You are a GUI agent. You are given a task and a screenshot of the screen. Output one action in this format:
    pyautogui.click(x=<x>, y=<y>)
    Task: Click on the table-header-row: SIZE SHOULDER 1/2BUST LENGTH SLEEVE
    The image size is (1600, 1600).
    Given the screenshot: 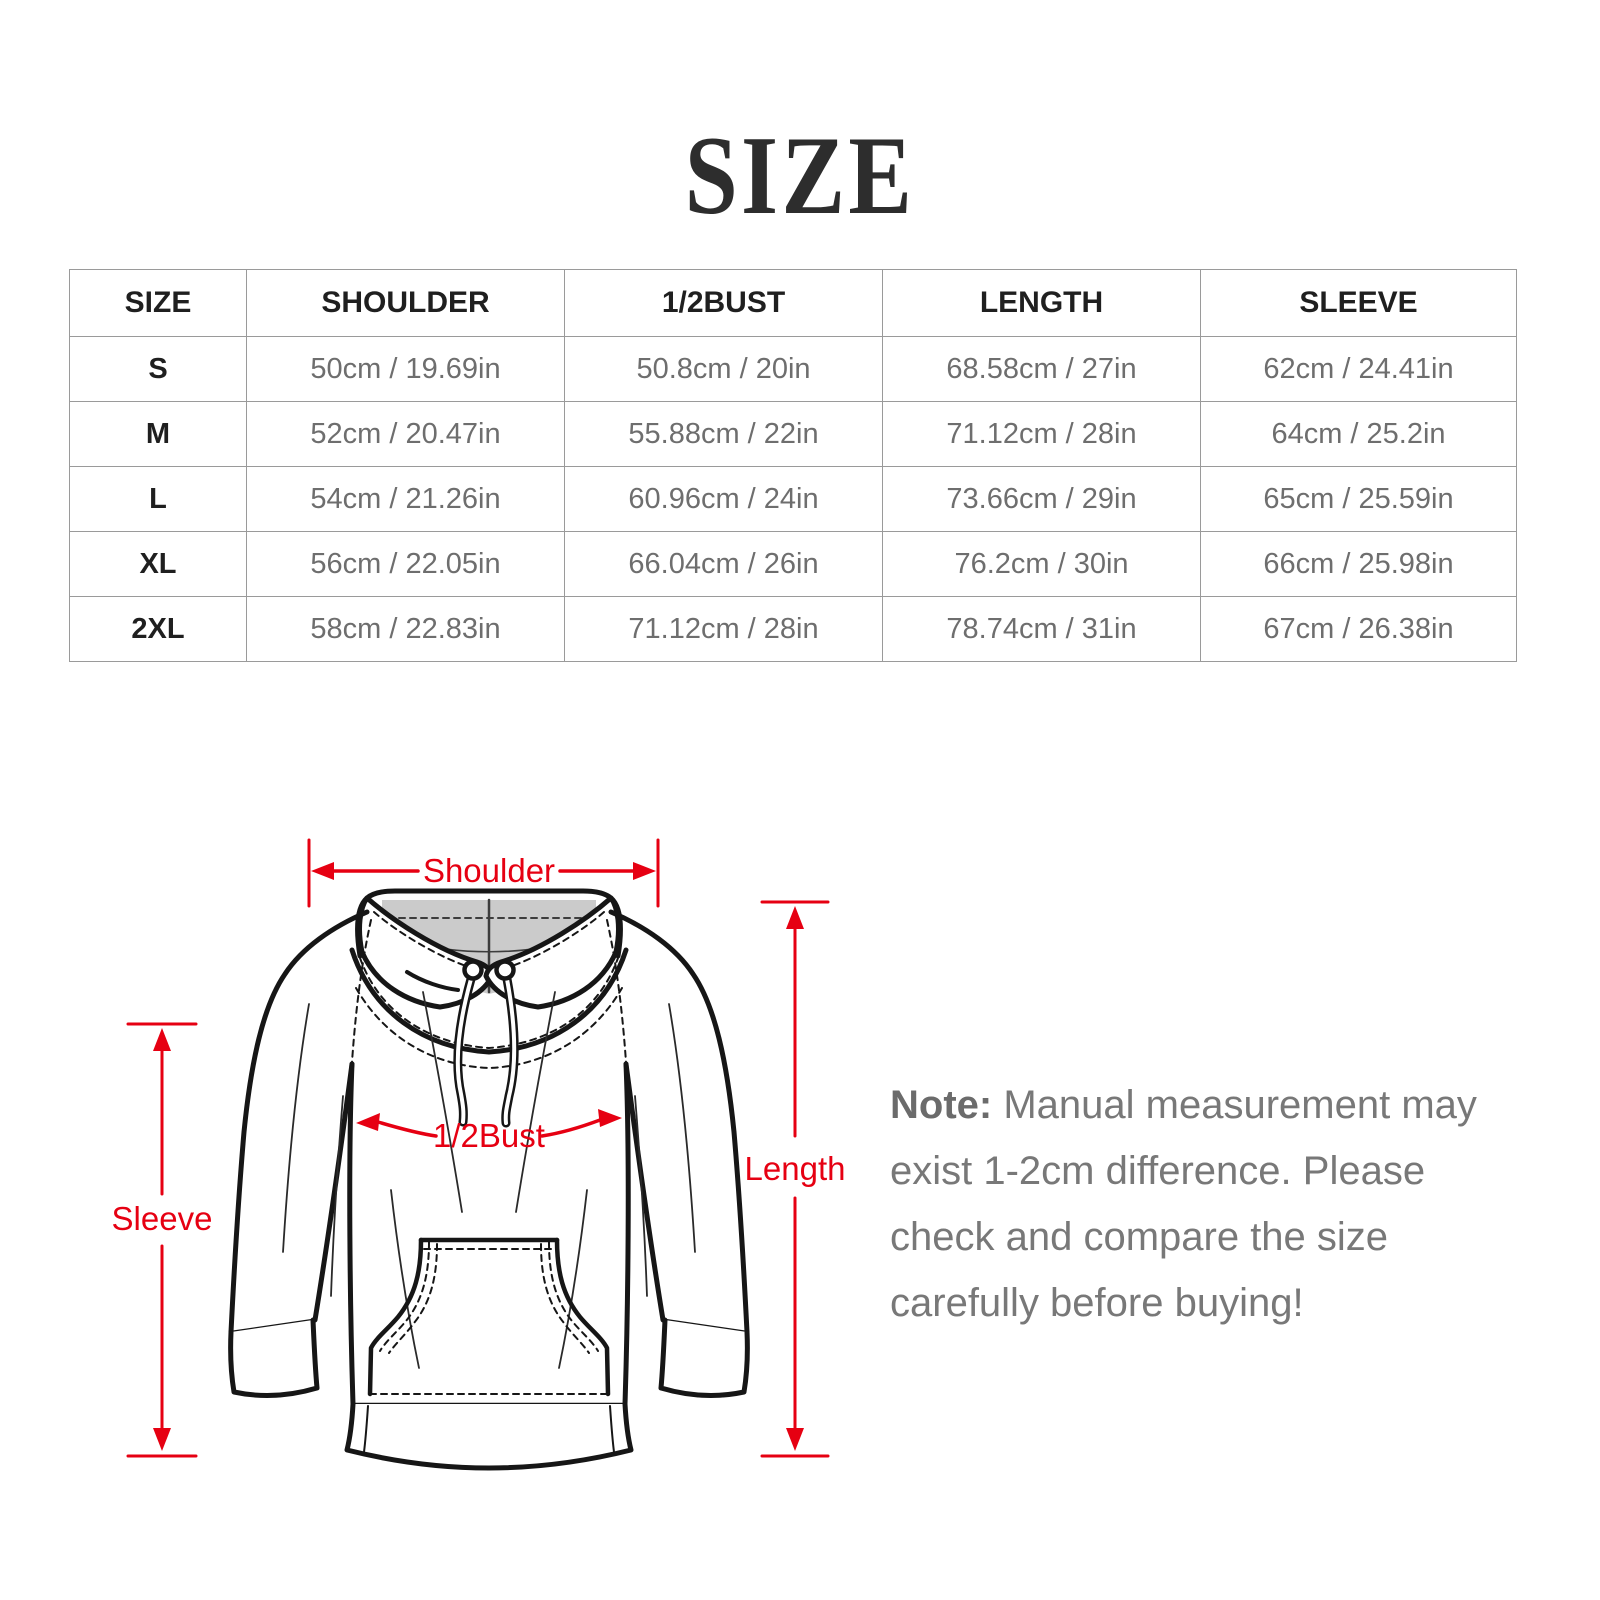 What is the action you would take?
    pyautogui.click(x=793, y=303)
    